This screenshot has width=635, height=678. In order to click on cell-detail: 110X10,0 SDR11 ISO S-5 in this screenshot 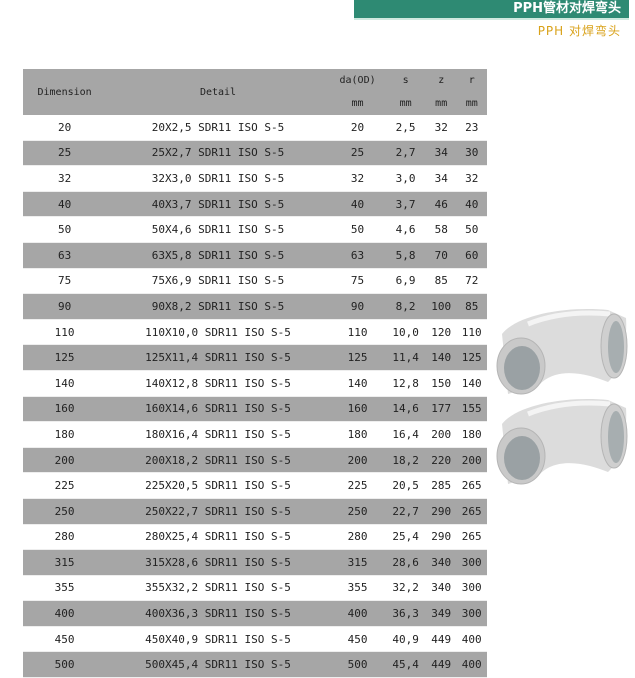, I will do `click(218, 332)`.